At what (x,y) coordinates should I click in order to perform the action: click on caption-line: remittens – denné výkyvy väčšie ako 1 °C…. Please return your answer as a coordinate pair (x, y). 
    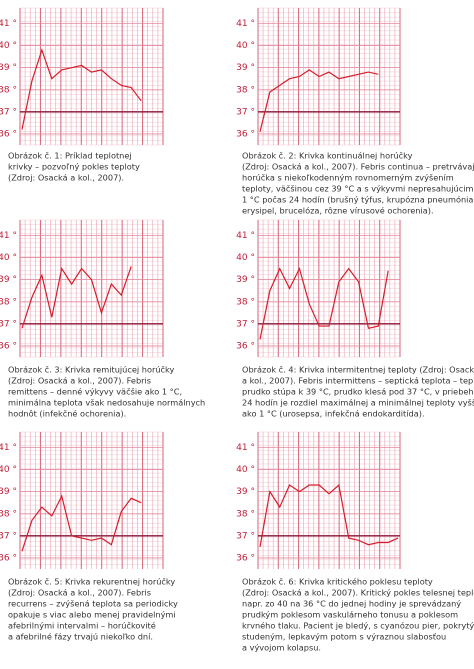
    Looking at the image, I should click on (95, 392).